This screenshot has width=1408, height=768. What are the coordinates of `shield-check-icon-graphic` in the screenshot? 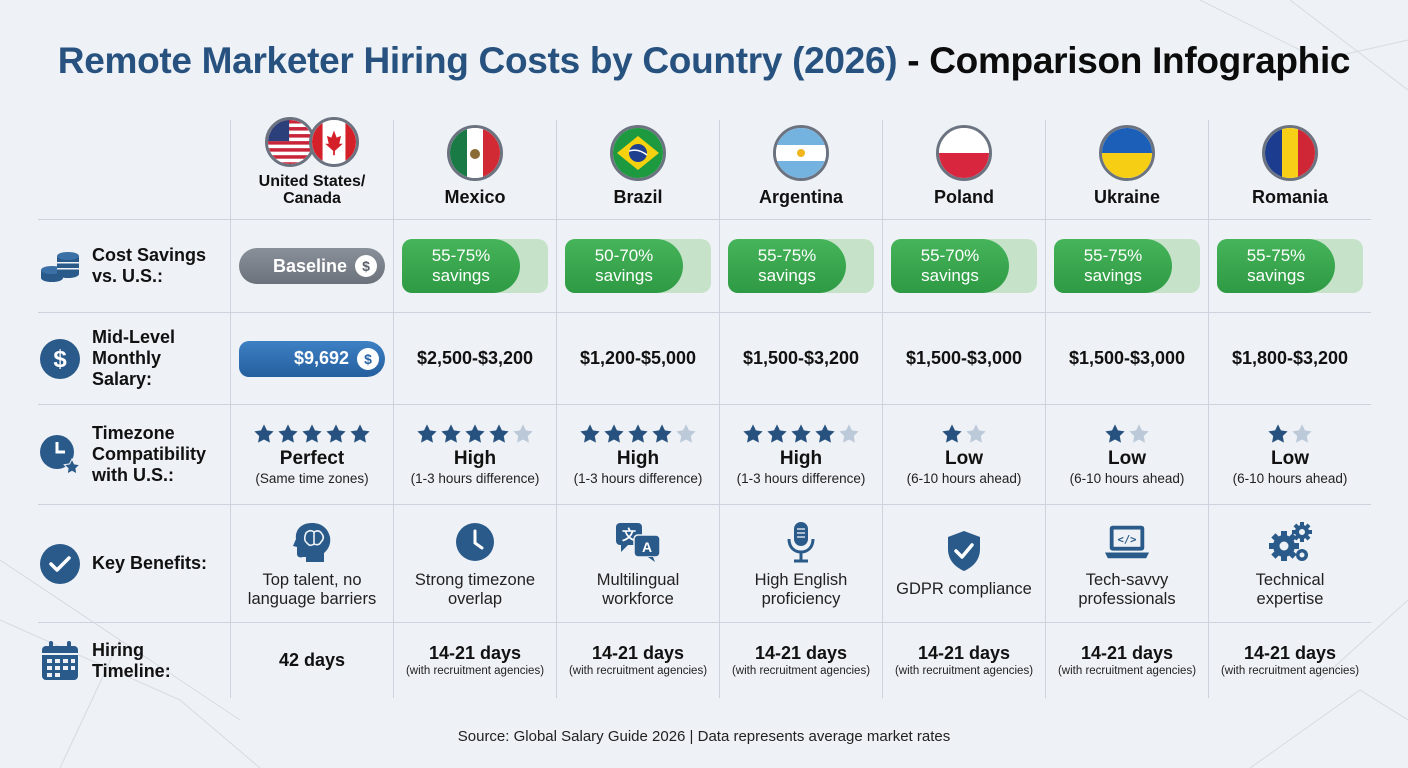 It's located at (964, 551).